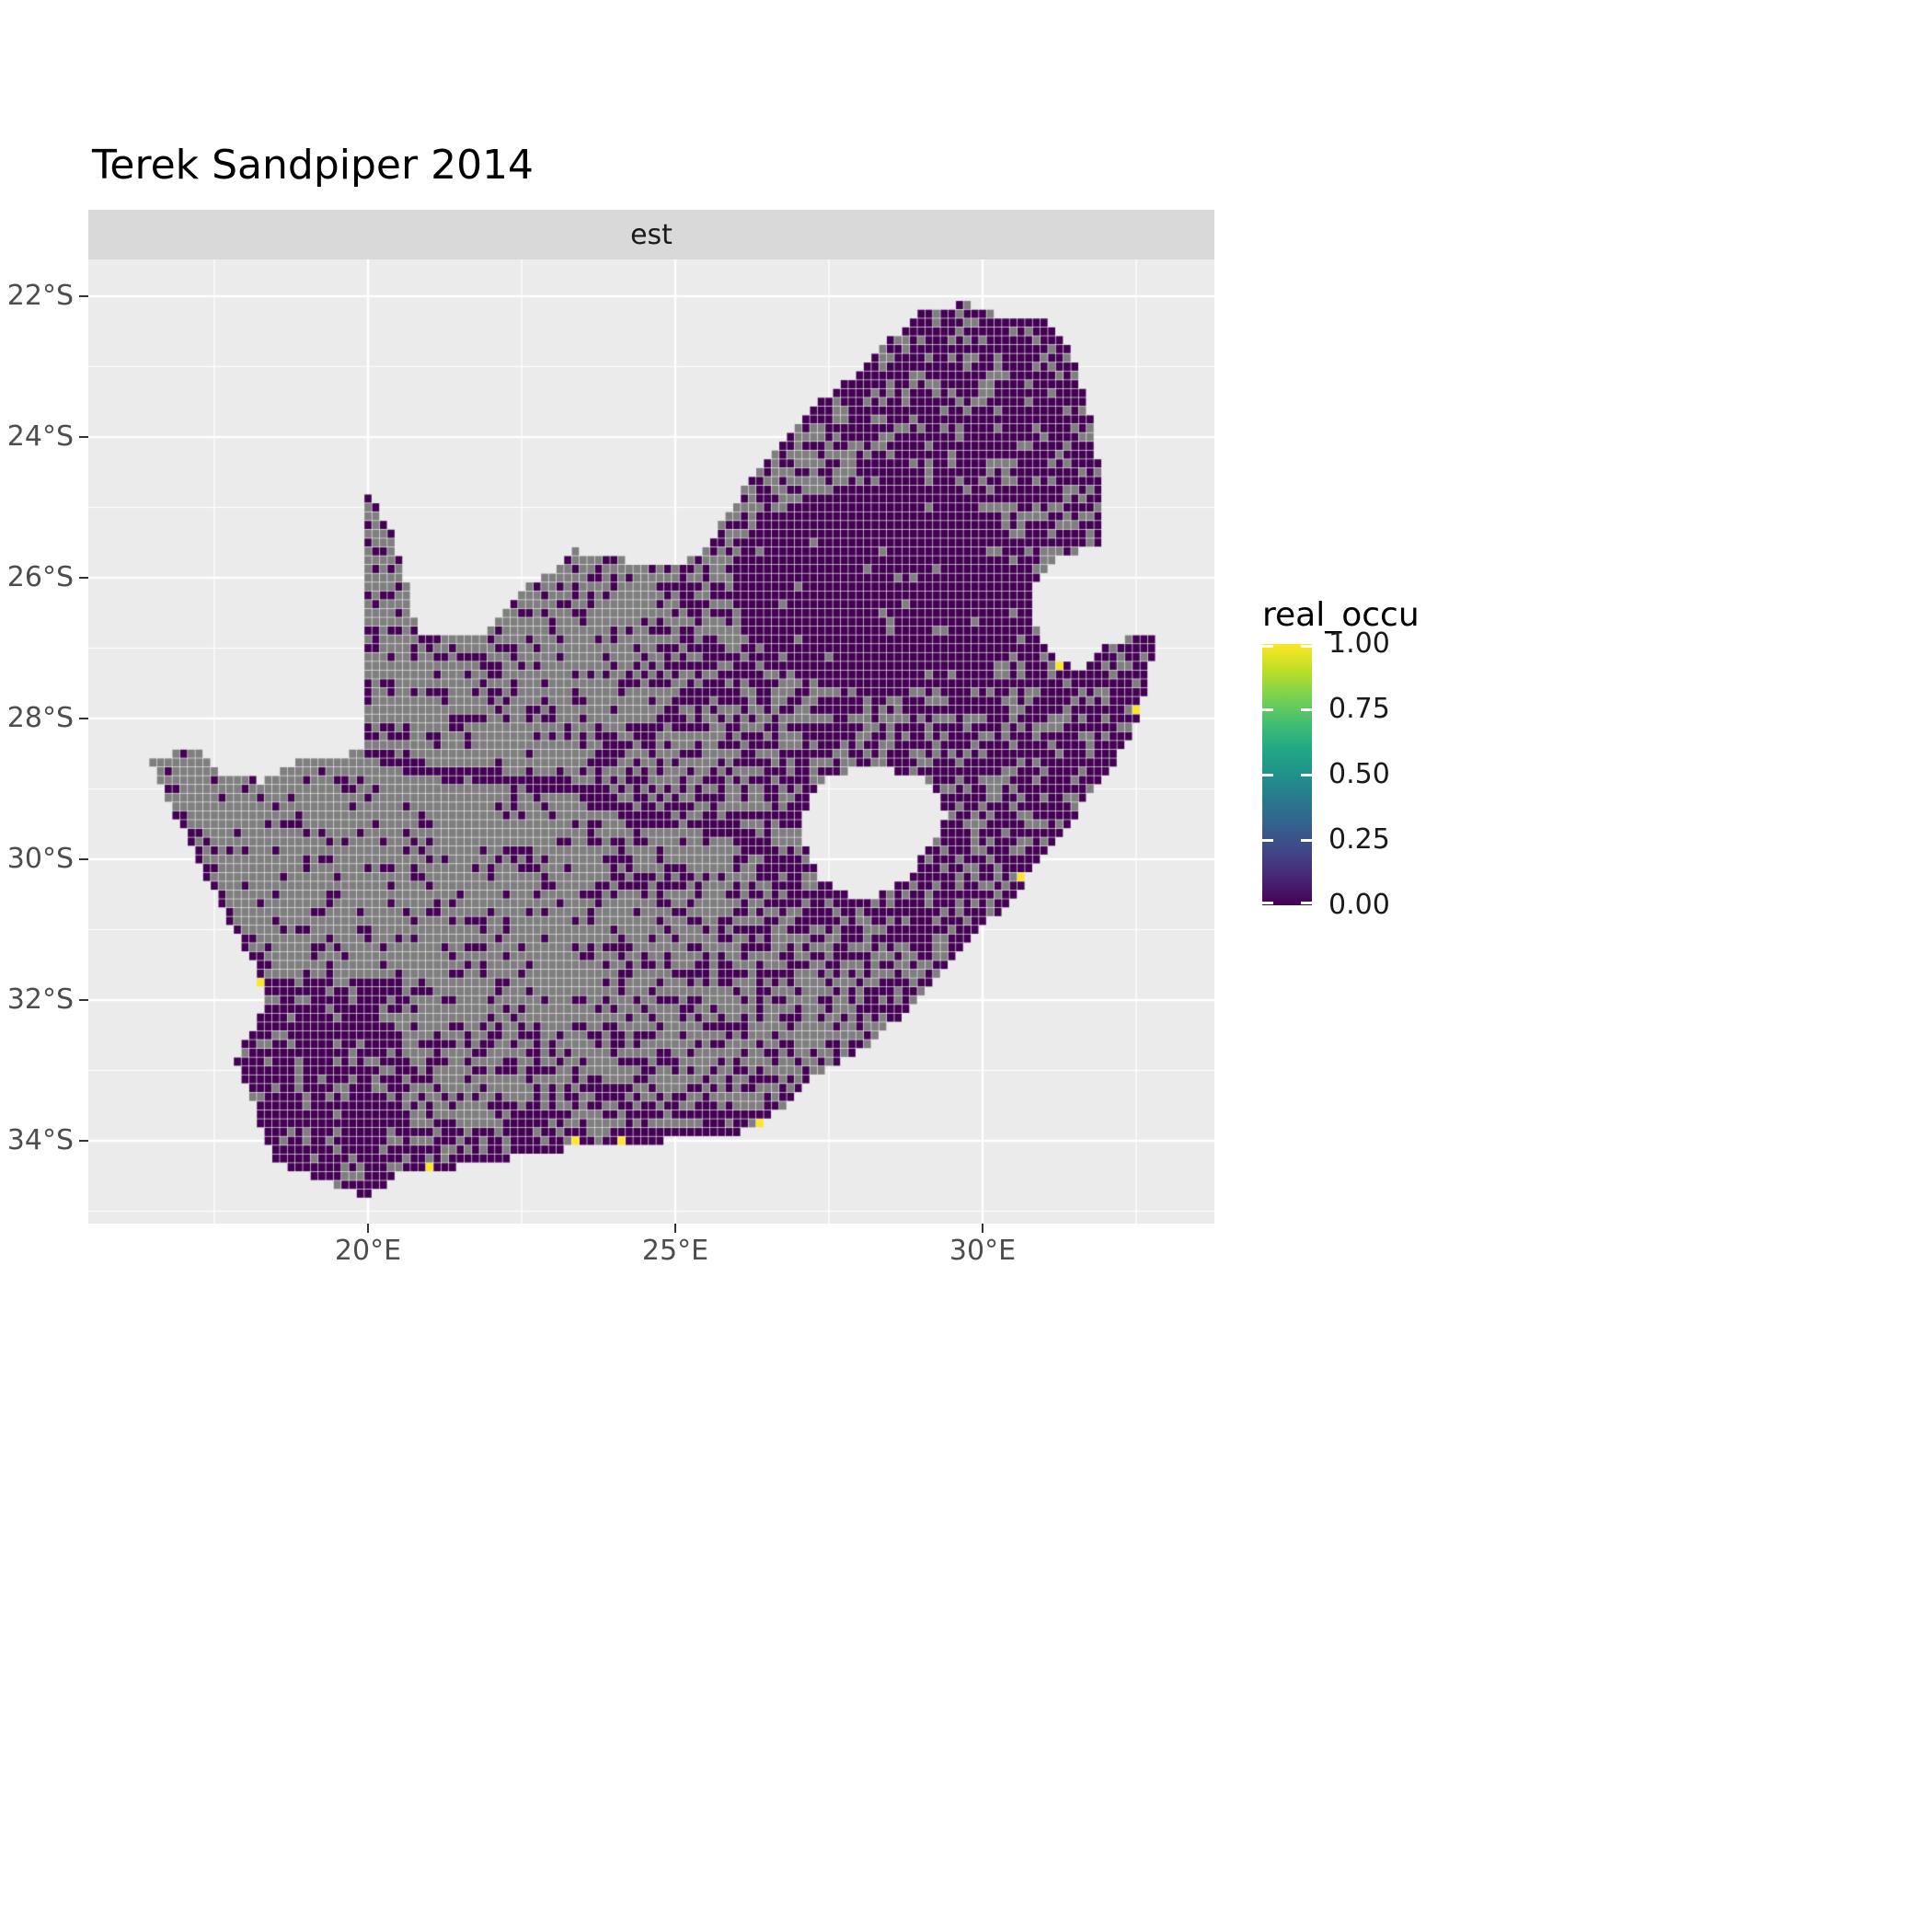 This screenshot has width=1932, height=1932. I want to click on y-tick-label: 30°S, so click(40, 859).